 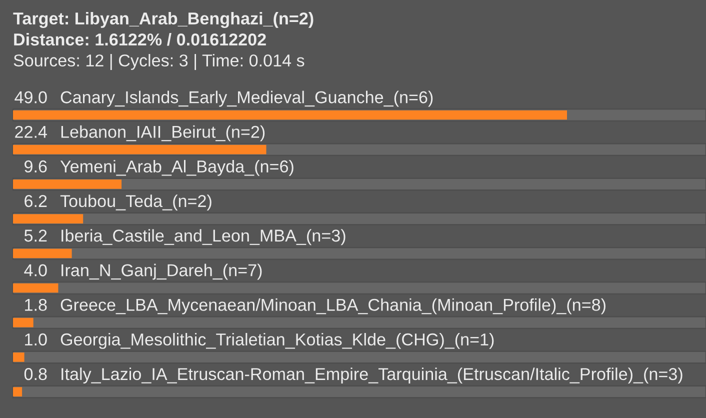 What do you see at coordinates (35, 166) in the screenshot?
I see `data-label: 9.6` at bounding box center [35, 166].